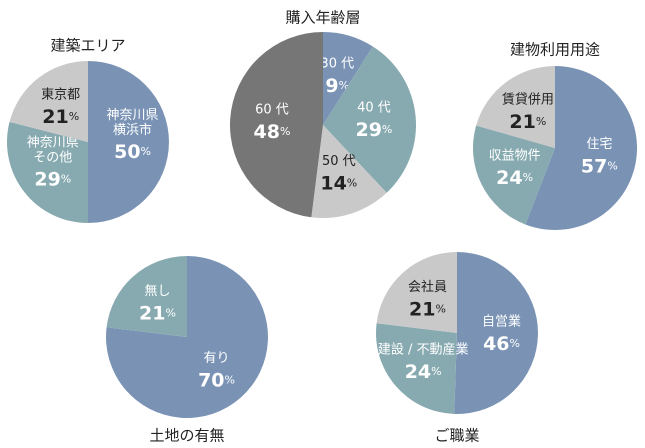  What do you see at coordinates (157, 291) in the screenshot?
I see `slice-label: 無し` at bounding box center [157, 291].